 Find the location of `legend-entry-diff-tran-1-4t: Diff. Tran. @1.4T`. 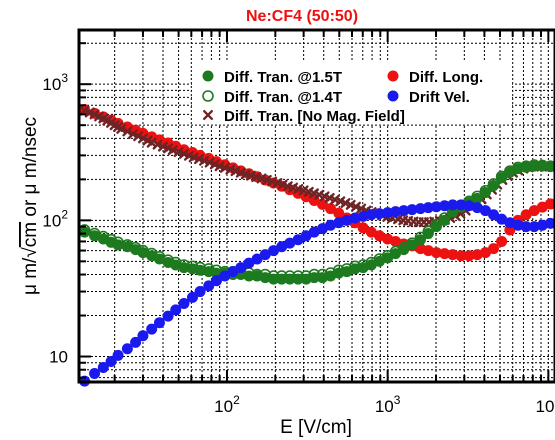

legend-entry-diff-tran-1-4t: Diff. Tran. @1.4T is located at coordinates (272, 97).